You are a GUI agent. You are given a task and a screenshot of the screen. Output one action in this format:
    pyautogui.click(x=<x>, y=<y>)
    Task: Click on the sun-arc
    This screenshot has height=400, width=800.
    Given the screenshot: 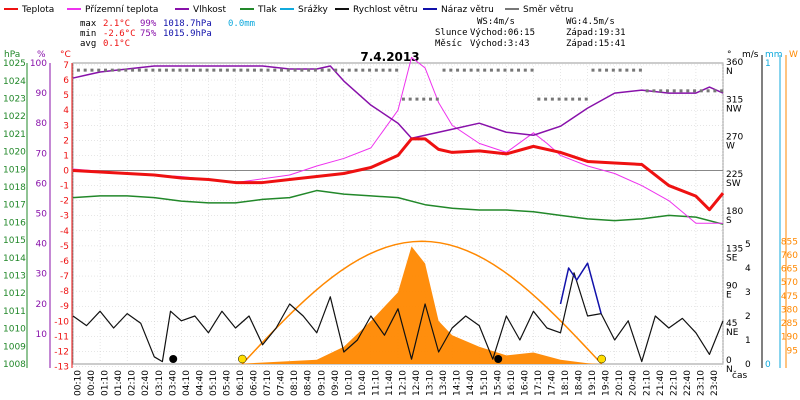 What is the action you would take?
    pyautogui.click(x=422, y=302)
    